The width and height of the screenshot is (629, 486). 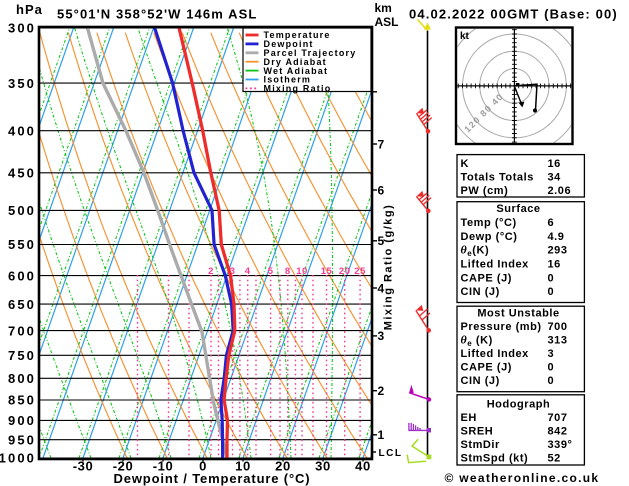 I want to click on svg-text: Parcel Trajectory, so click(x=310, y=53).